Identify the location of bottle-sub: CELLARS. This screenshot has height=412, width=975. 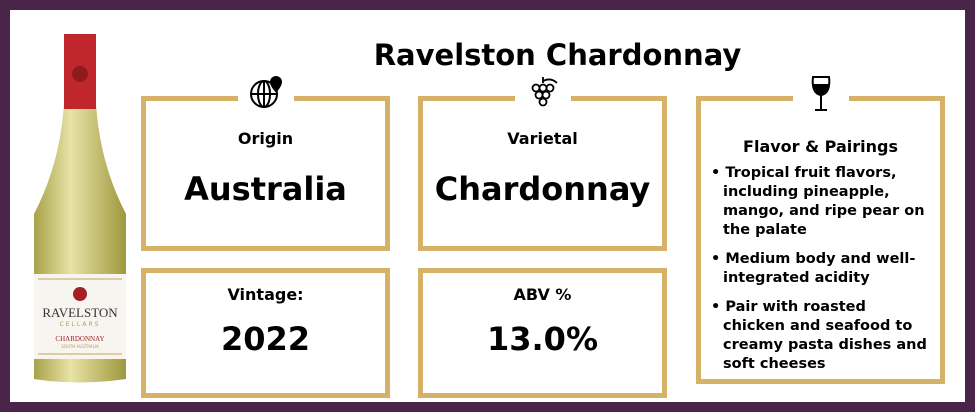
(80, 324).